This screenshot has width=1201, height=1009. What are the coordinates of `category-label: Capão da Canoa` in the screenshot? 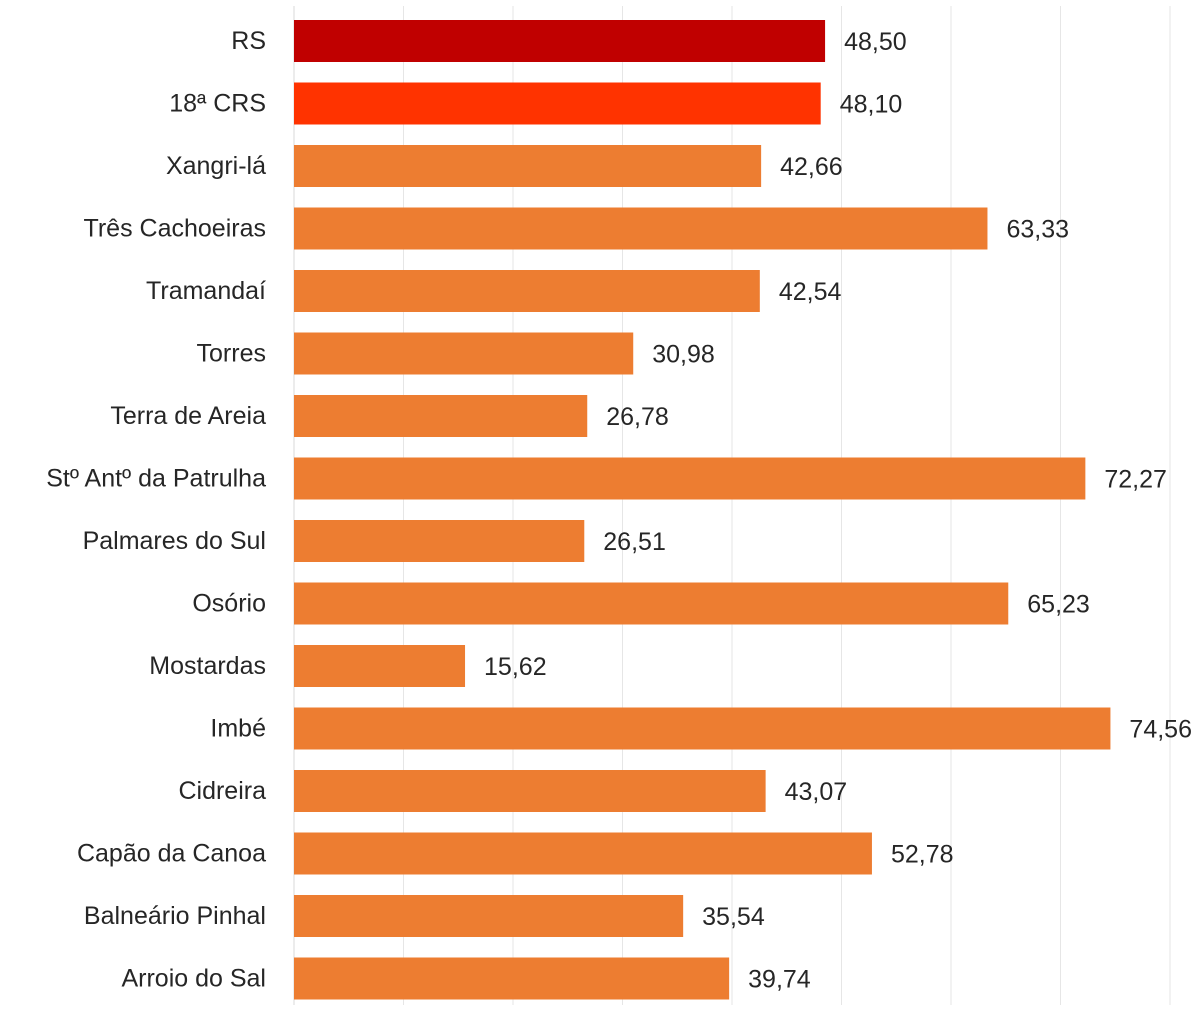 It's located at (171, 854).